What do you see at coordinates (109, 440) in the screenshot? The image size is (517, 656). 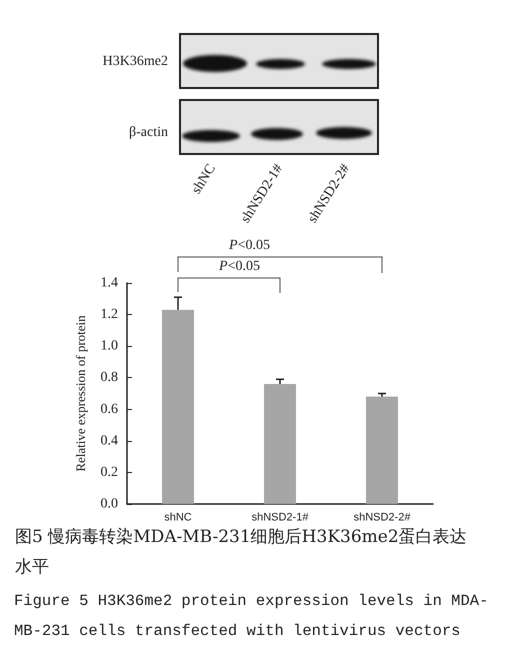 I see `y-tick-label: 0.4` at bounding box center [109, 440].